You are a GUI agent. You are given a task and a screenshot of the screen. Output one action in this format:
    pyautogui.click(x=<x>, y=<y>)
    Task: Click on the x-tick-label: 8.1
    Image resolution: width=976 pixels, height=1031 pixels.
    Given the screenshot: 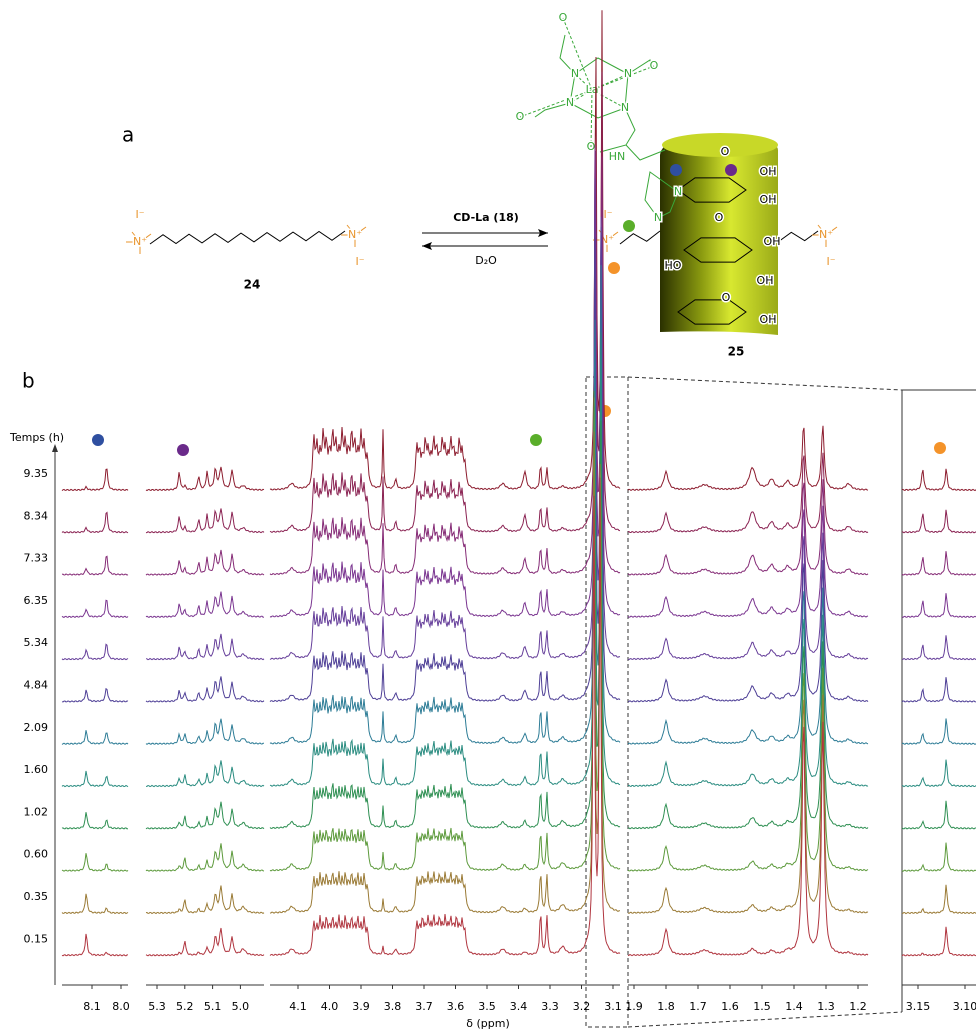 What is the action you would take?
    pyautogui.click(x=92, y=1006)
    